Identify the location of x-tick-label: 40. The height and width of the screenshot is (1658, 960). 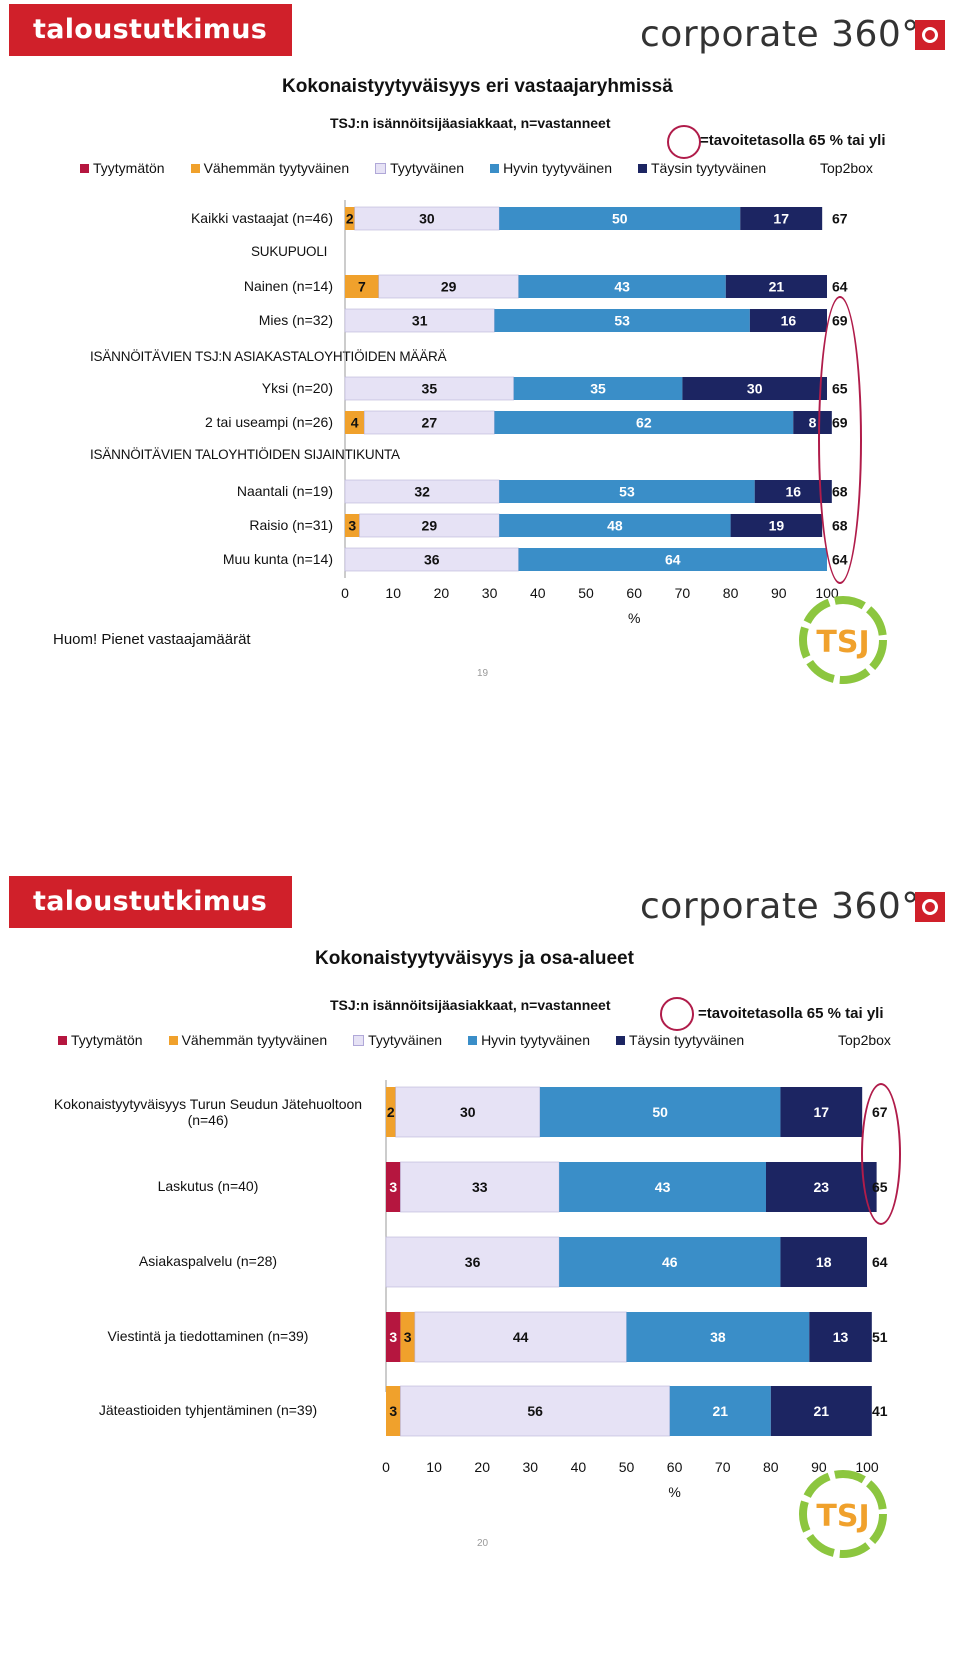
(579, 1467).